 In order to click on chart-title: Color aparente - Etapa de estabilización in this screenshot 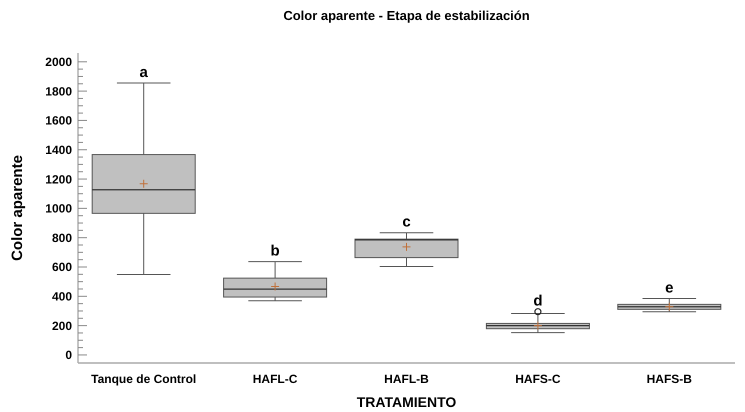, I will do `click(406, 15)`.